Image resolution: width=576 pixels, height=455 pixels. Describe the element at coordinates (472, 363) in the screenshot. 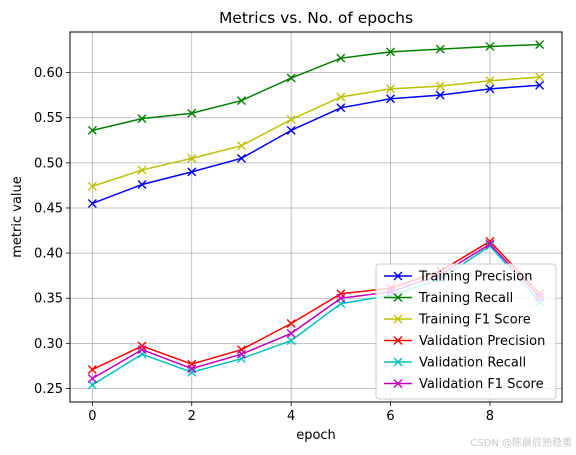

I see `legend-label: Validation Recall` at that location.